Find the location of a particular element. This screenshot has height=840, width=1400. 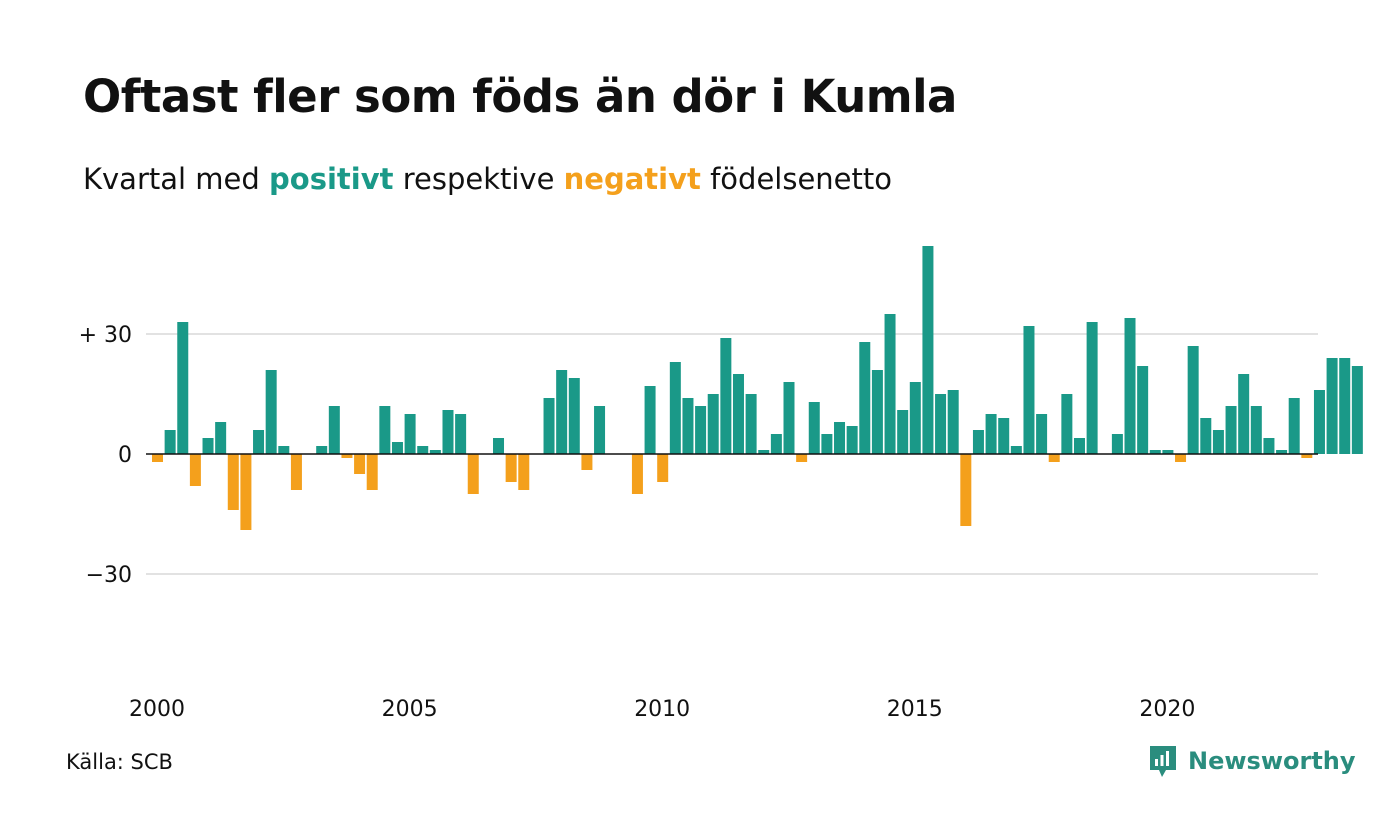

subtitle-middle: respektive is located at coordinates (478, 179).